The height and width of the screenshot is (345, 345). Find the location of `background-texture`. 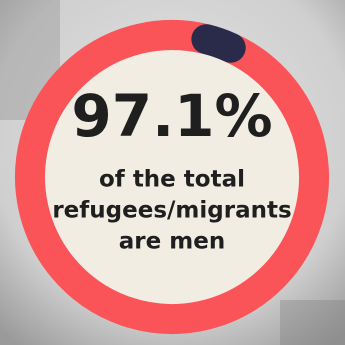

background-texture is located at coordinates (312, 322).